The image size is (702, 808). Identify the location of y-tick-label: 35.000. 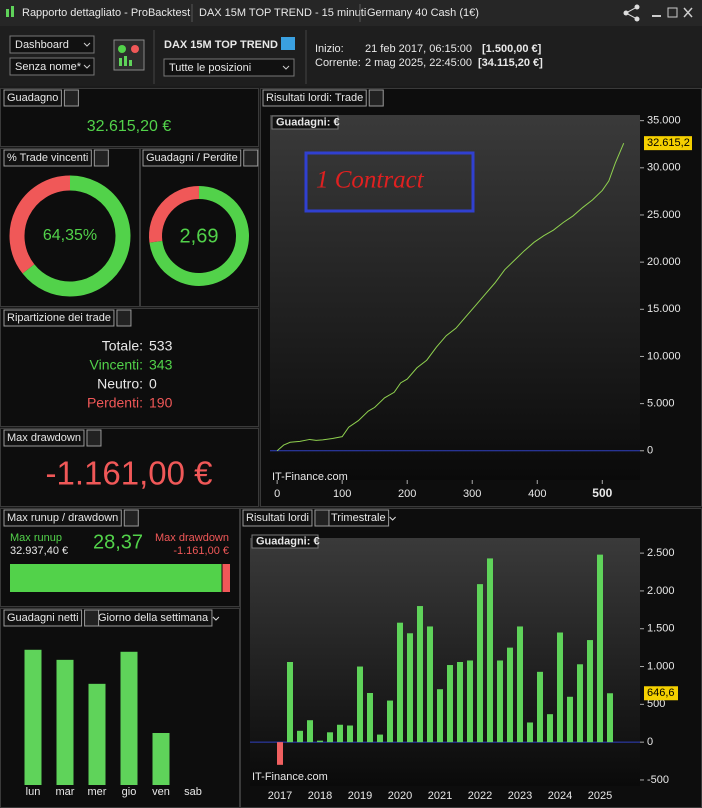
(664, 121).